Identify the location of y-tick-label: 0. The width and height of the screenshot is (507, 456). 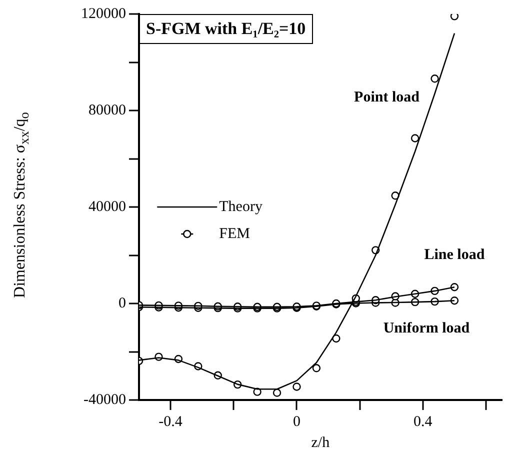
(122, 303).